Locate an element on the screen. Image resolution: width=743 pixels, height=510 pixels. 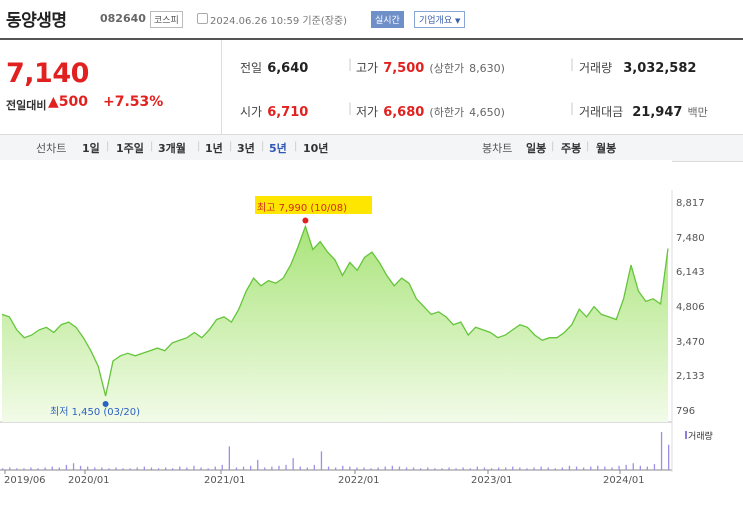
amount-label: 거래대금 is located at coordinates (601, 112).